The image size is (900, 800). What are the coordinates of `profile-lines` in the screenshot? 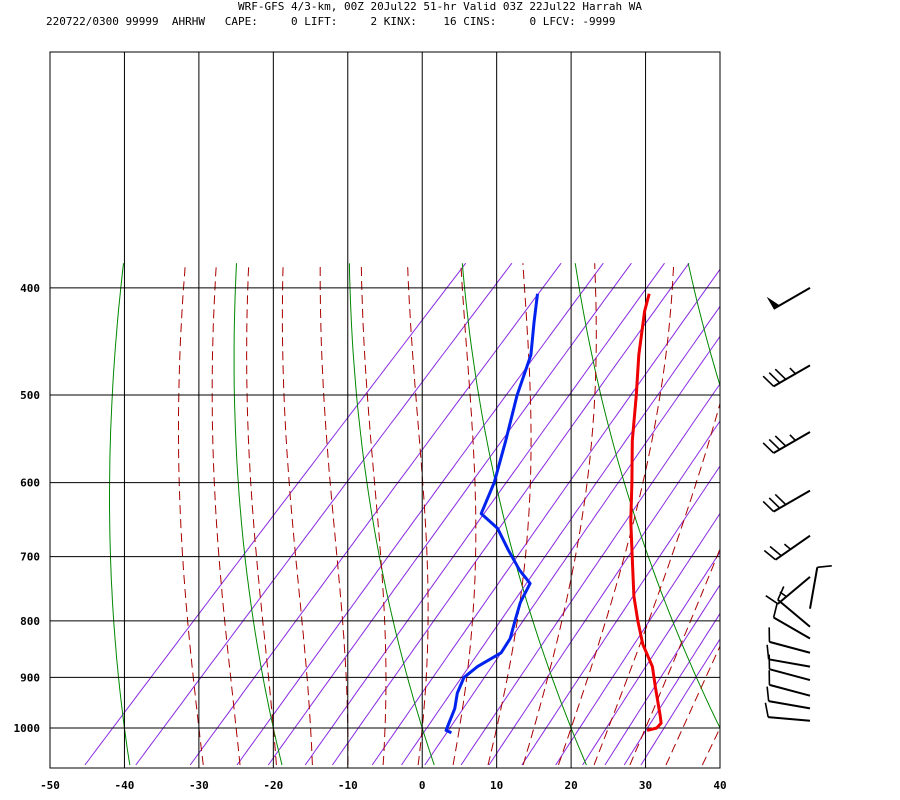 It's located at (553, 514).